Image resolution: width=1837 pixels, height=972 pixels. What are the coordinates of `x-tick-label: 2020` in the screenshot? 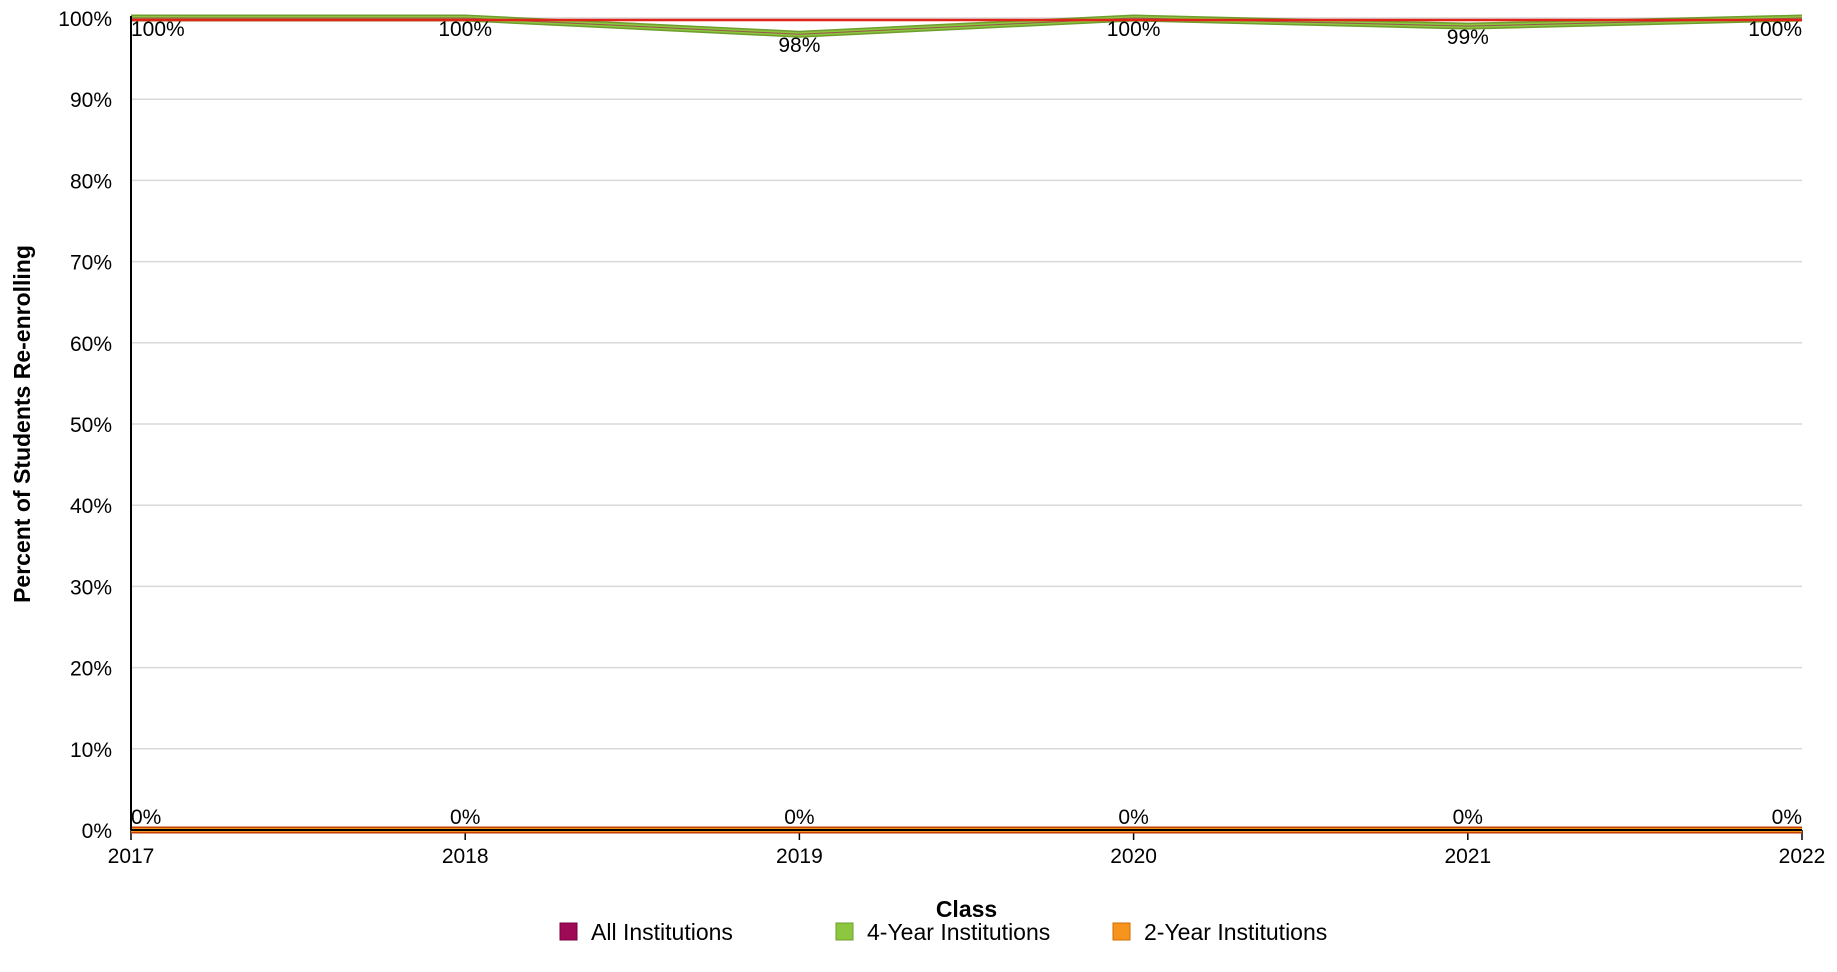 It's located at (1133, 856).